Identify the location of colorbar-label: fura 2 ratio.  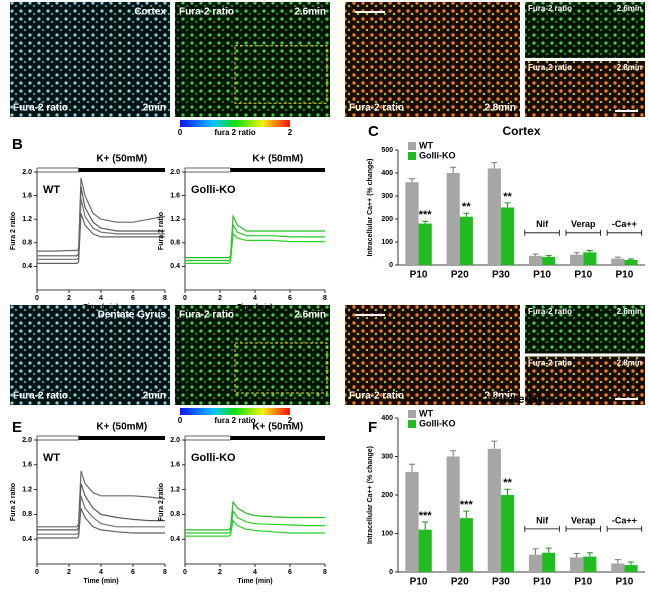
(234, 132).